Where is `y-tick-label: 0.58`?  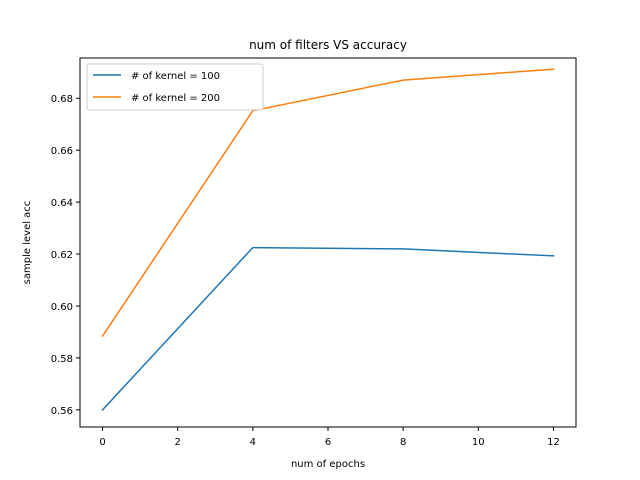 y-tick-label: 0.58 is located at coordinates (62, 359).